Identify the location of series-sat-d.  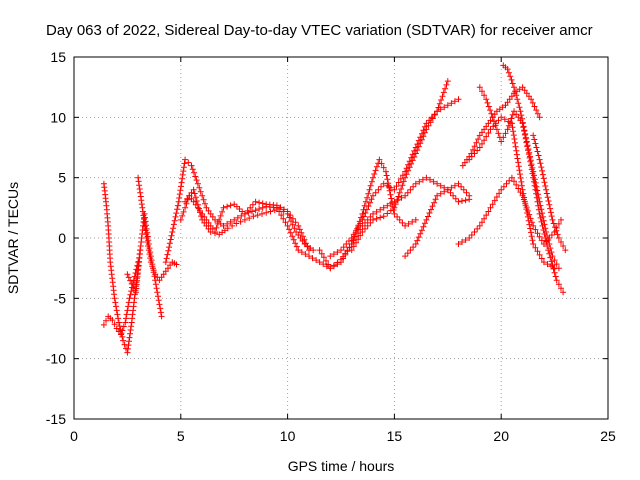
(157, 229).